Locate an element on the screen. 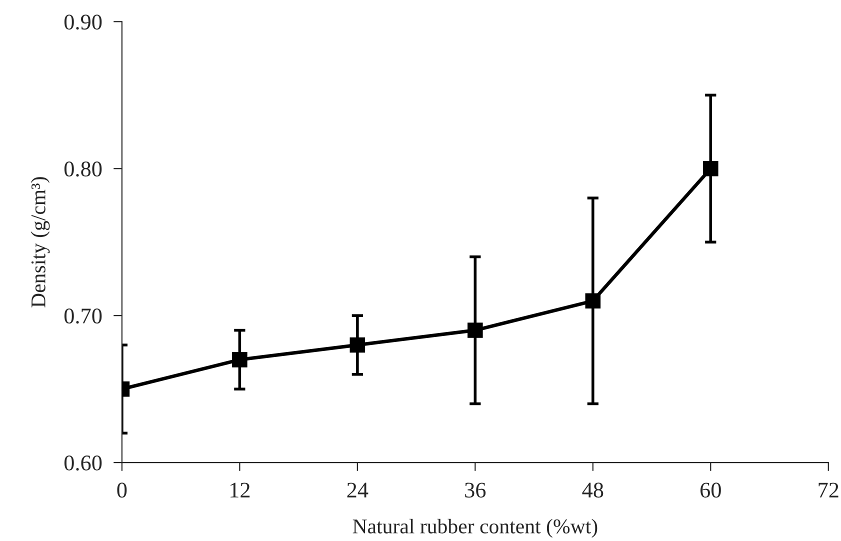 This screenshot has width=841, height=541. y-tick-label: 0.70 is located at coordinates (83, 316).